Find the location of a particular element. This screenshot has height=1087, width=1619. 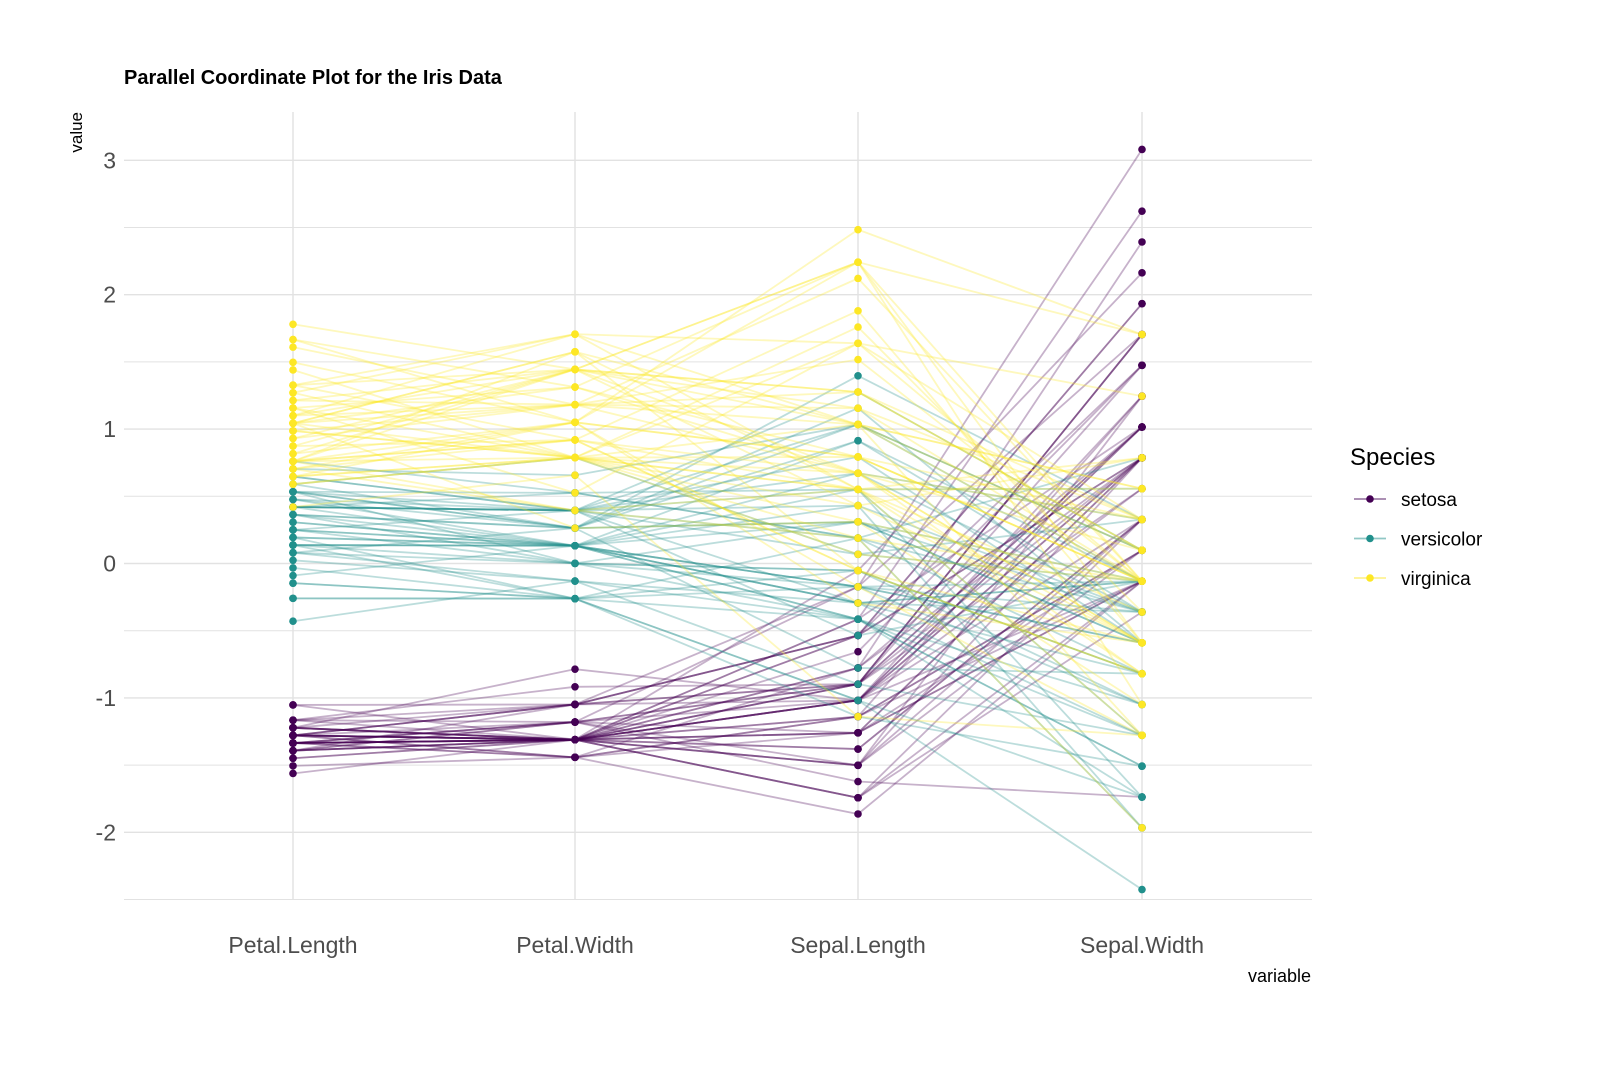

y-axis-ticks: 3 2 1 0 -1 -2 is located at coordinates (106, 496).